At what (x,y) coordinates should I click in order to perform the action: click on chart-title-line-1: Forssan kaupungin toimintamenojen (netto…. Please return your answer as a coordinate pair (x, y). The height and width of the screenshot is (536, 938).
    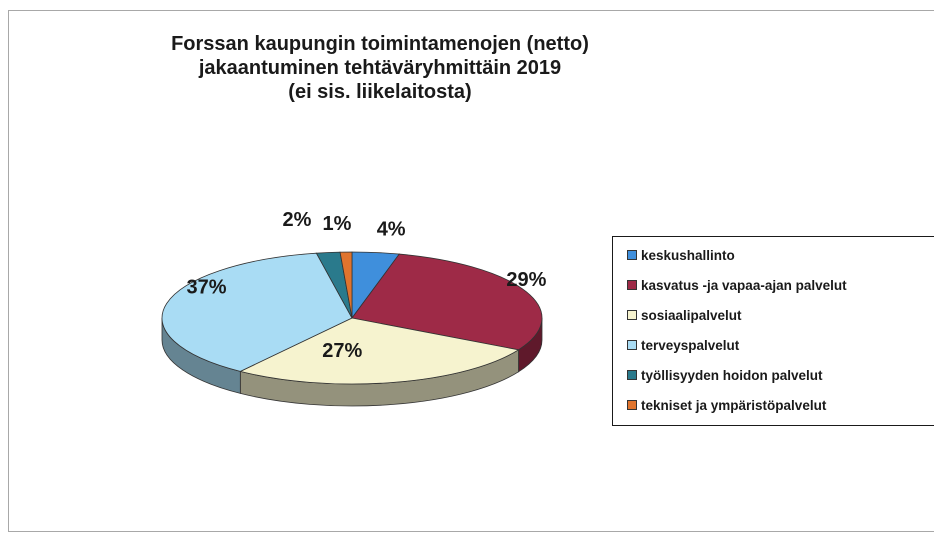
    Looking at the image, I should click on (380, 44).